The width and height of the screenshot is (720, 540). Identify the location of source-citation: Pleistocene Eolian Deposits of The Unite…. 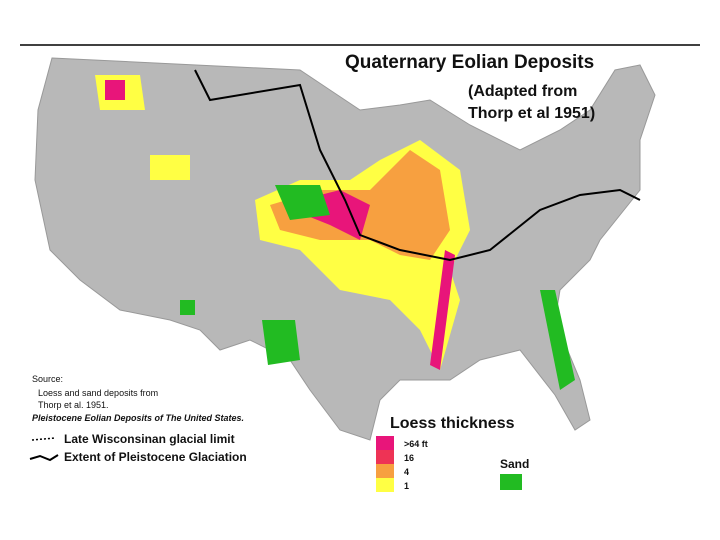
(138, 418).